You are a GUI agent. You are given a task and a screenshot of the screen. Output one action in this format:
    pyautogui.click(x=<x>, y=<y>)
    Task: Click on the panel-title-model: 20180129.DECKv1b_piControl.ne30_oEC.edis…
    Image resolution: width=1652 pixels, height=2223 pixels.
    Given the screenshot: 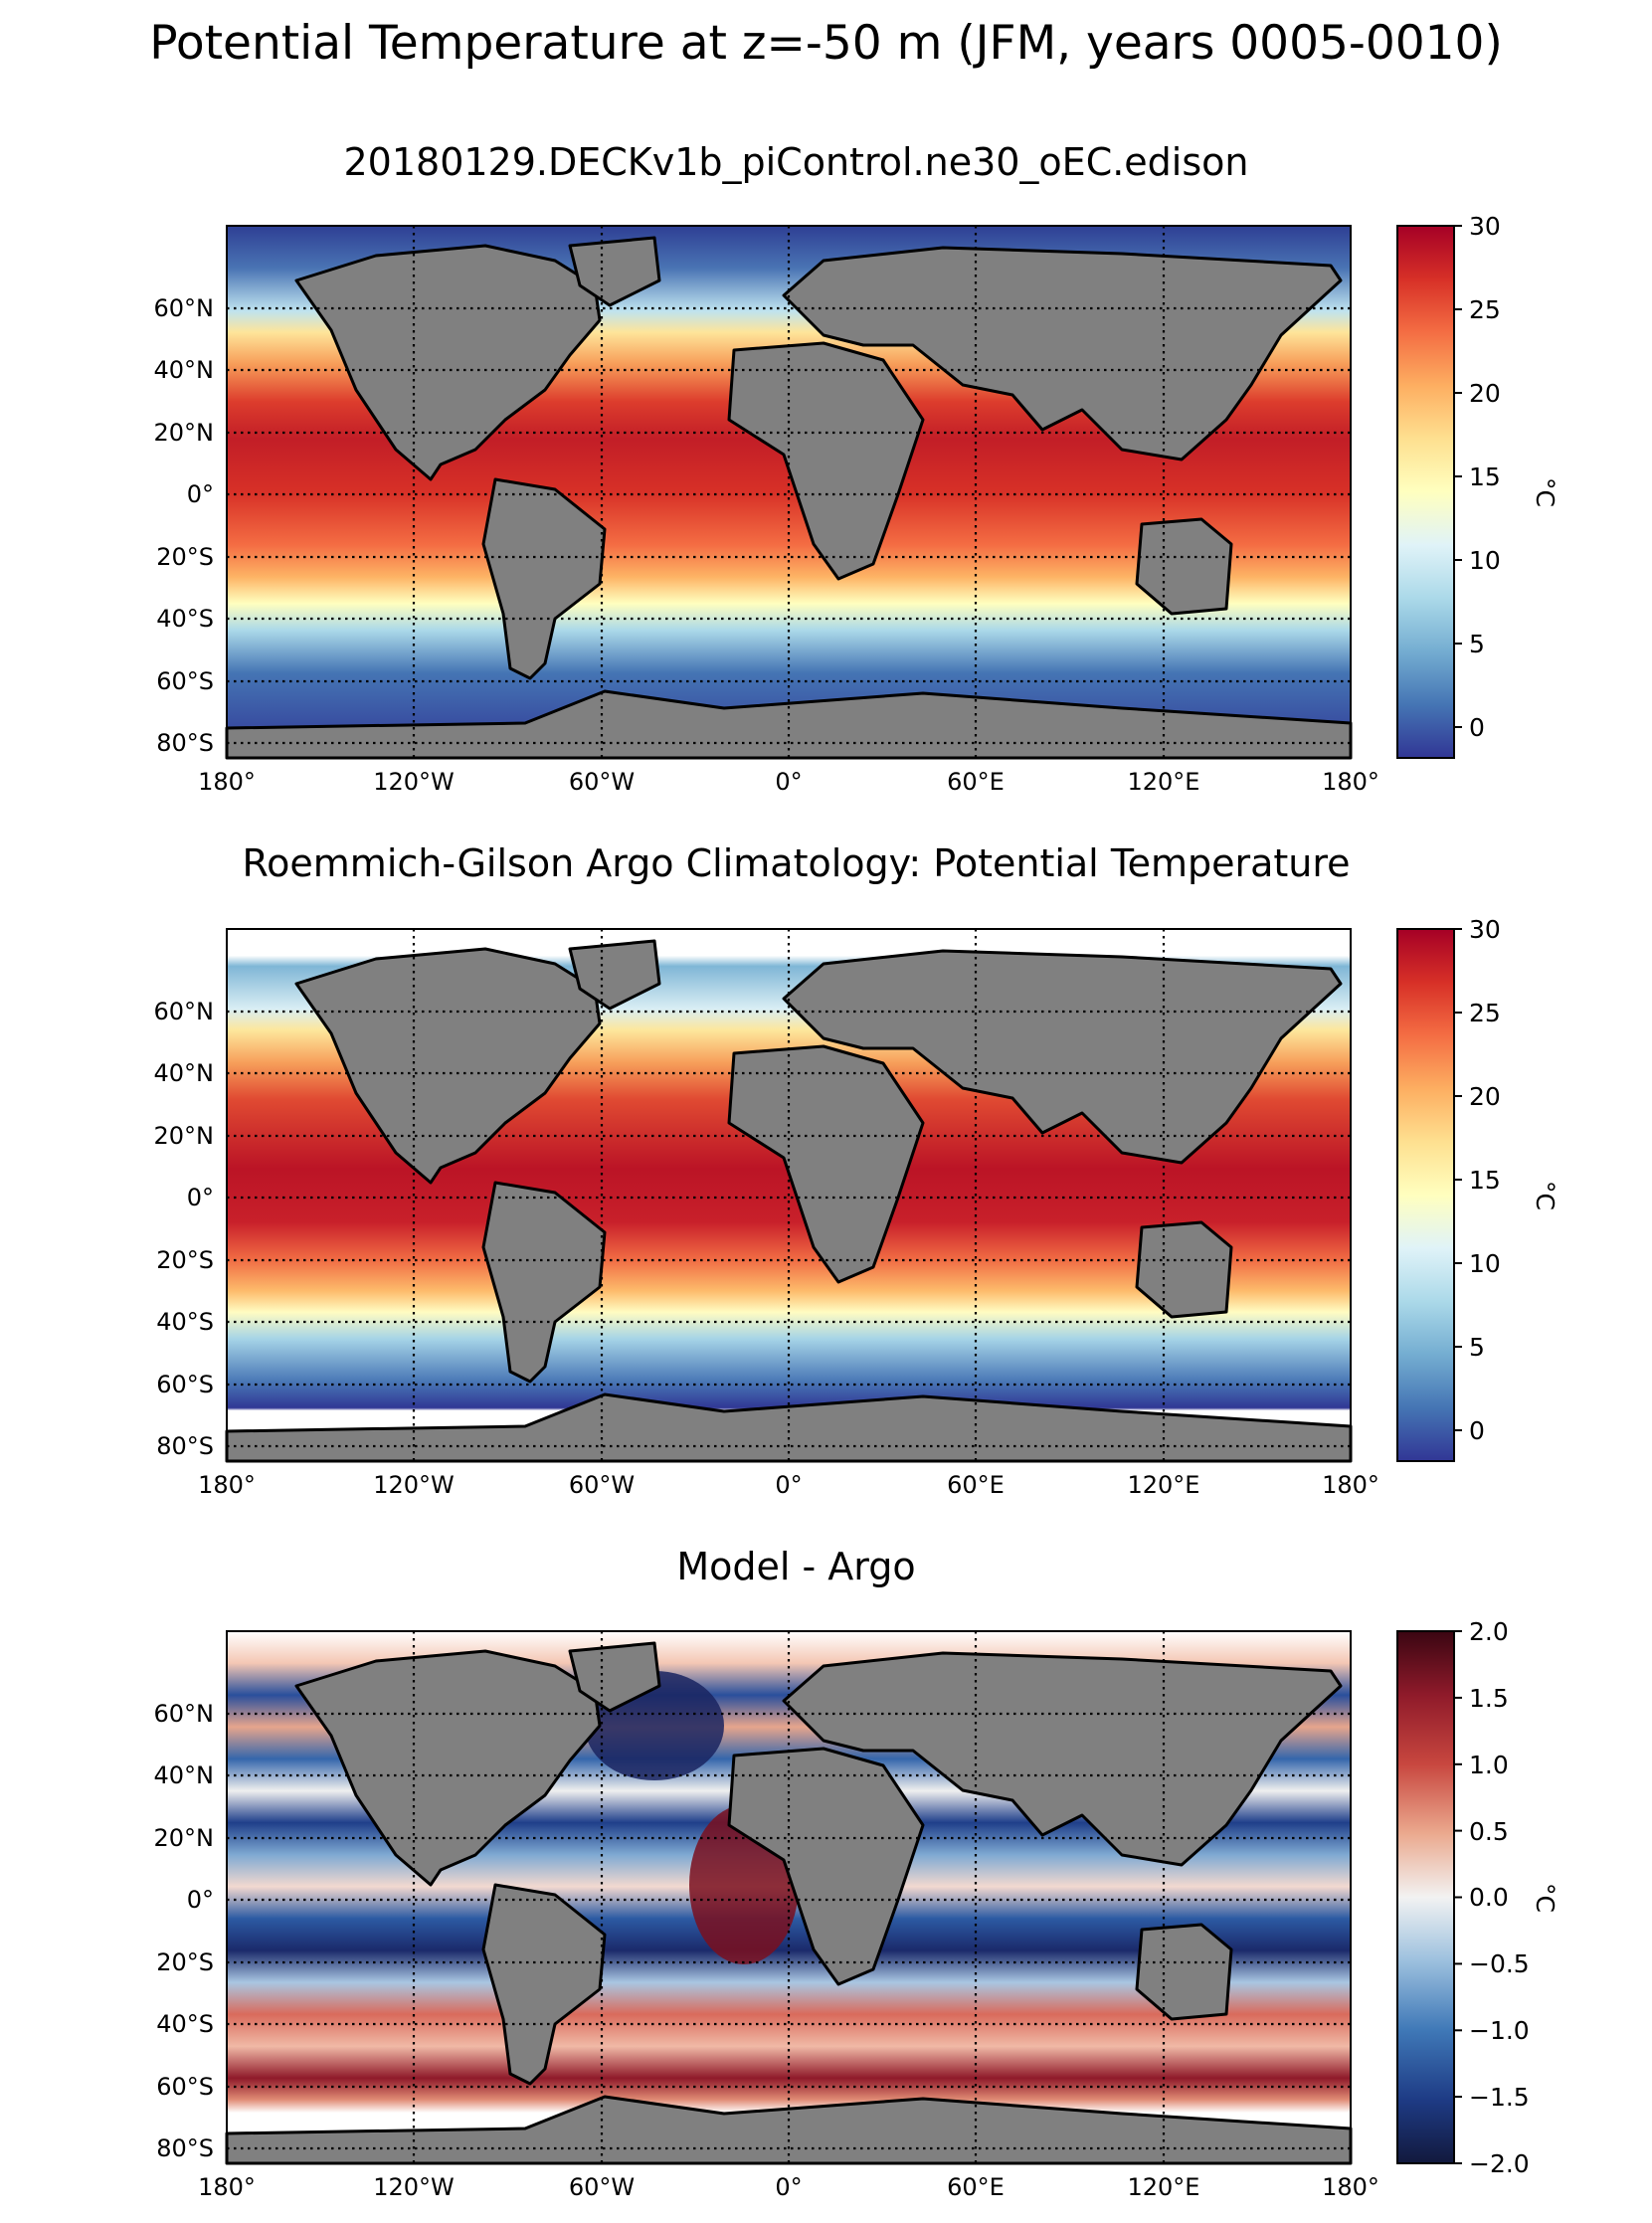 What is the action you would take?
    pyautogui.click(x=796, y=162)
    